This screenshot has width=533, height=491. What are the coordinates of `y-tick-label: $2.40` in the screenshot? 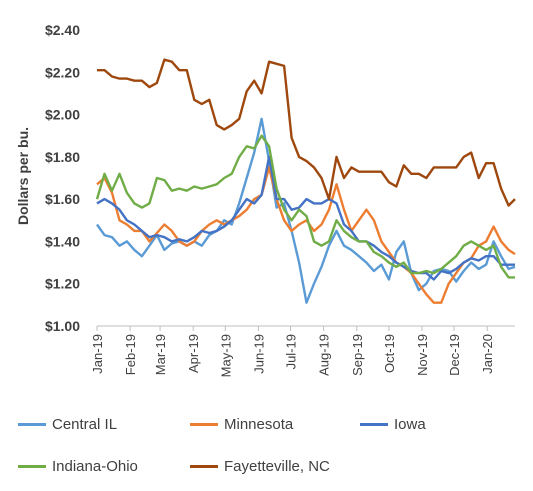 It's located at (62, 30).